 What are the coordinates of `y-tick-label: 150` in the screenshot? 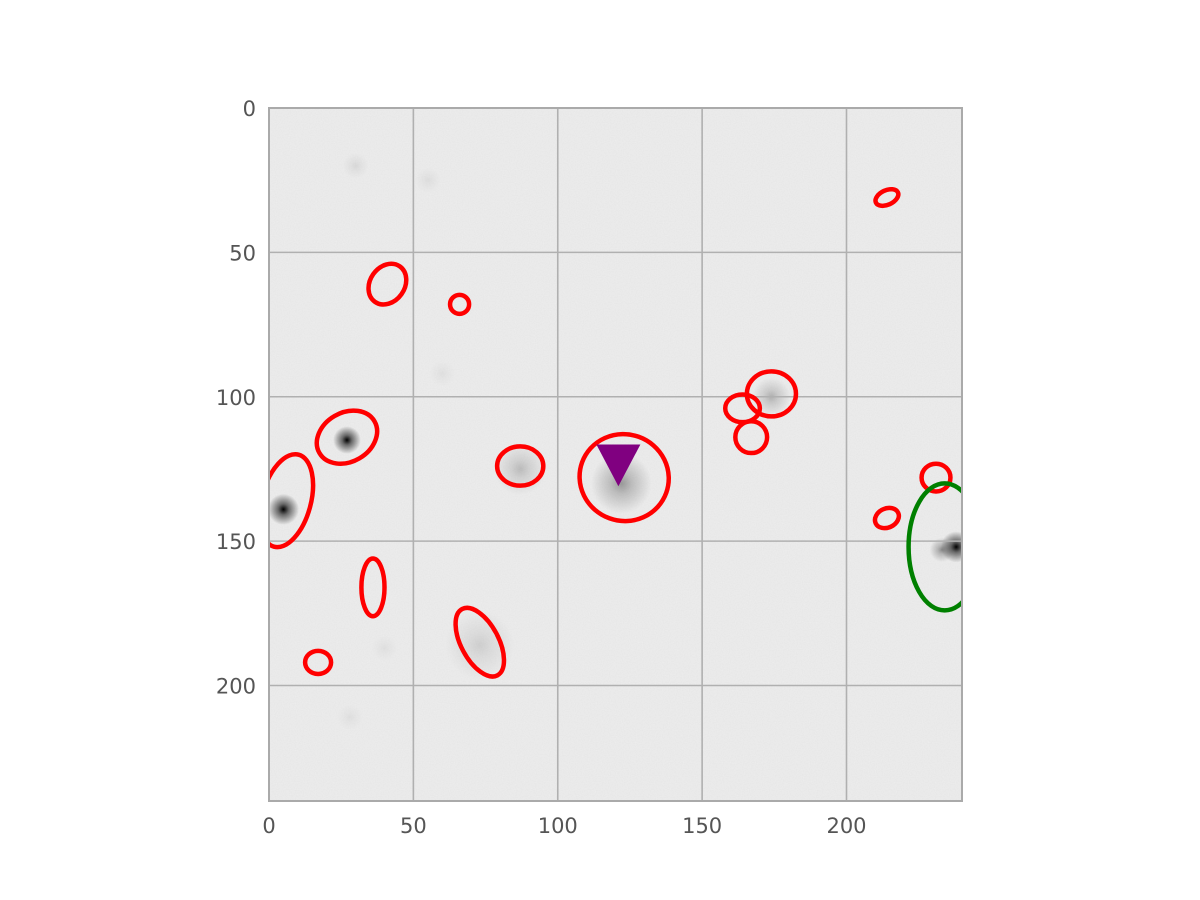 It's located at (236, 542).